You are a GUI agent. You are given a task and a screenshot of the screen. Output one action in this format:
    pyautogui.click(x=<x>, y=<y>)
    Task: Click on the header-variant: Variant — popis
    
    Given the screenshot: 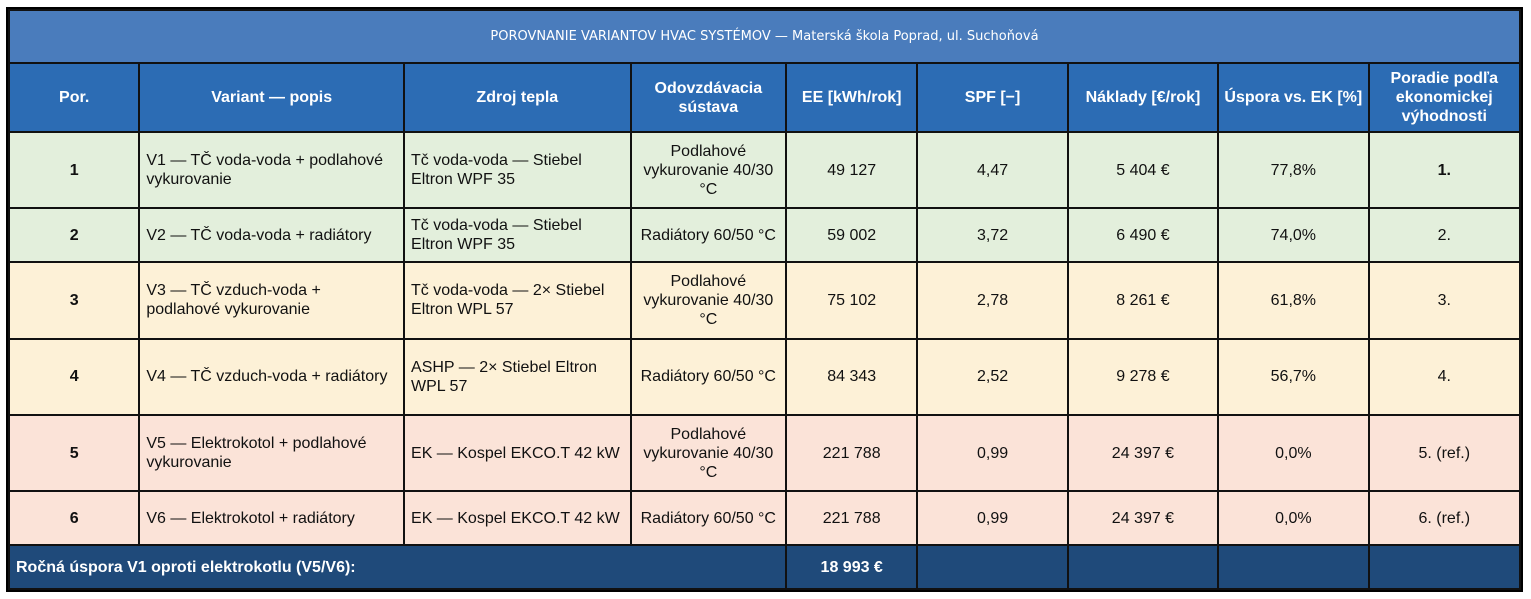 What is the action you would take?
    pyautogui.click(x=272, y=97)
    